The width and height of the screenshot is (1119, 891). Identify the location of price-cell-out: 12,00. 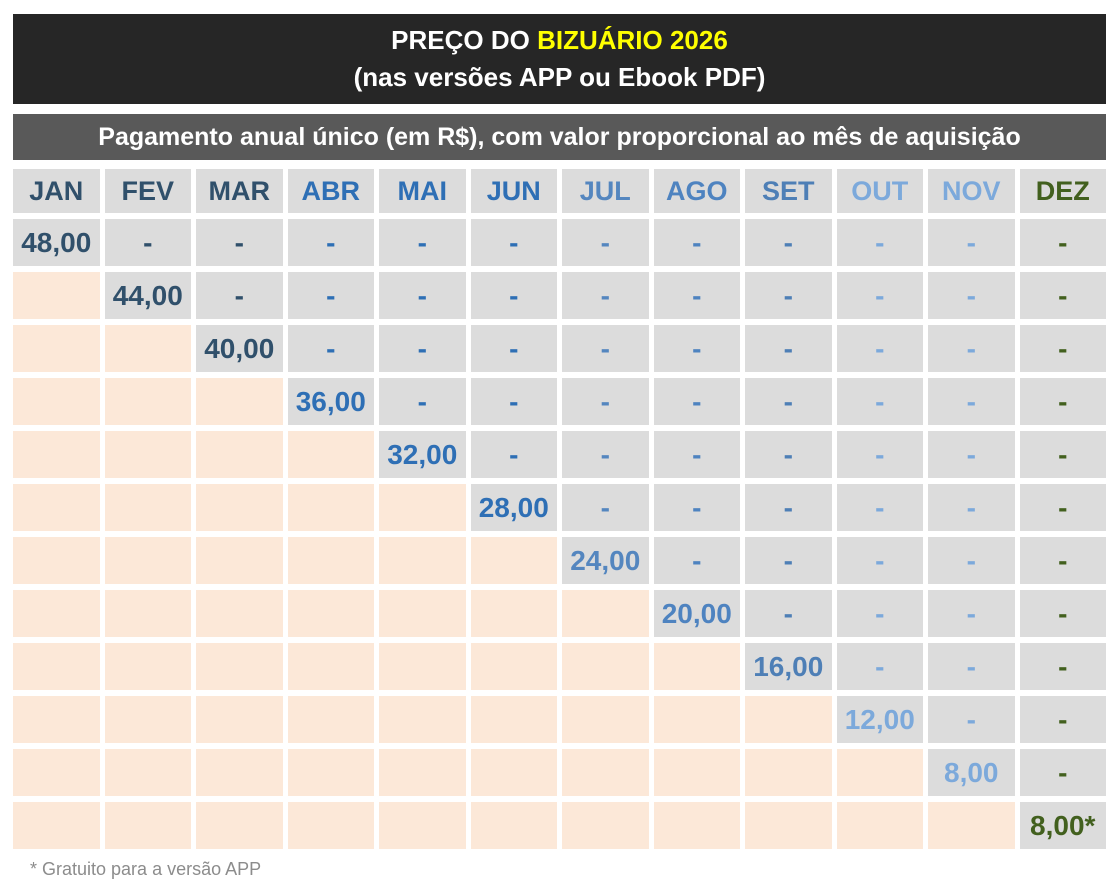
(879, 719).